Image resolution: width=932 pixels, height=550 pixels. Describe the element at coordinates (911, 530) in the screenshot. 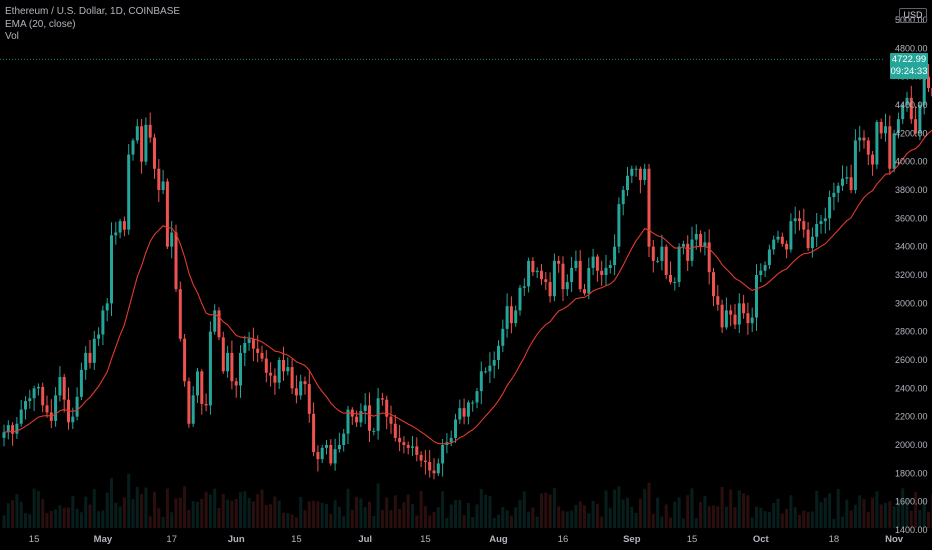

I see `price-tick-label: 1400.00` at that location.